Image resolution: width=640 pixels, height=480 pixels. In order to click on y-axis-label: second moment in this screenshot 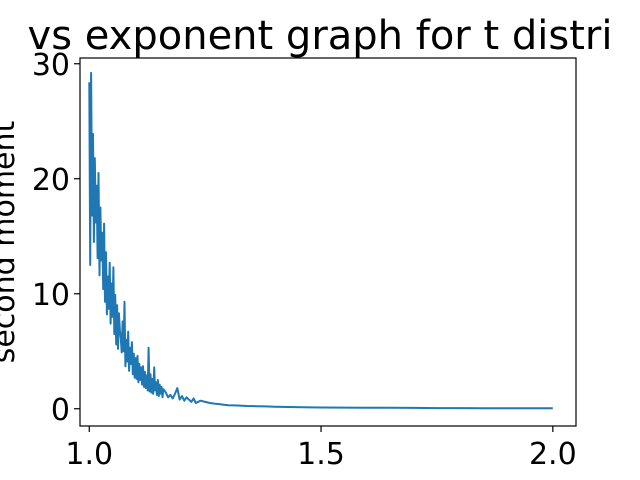, I will do `click(11, 241)`.